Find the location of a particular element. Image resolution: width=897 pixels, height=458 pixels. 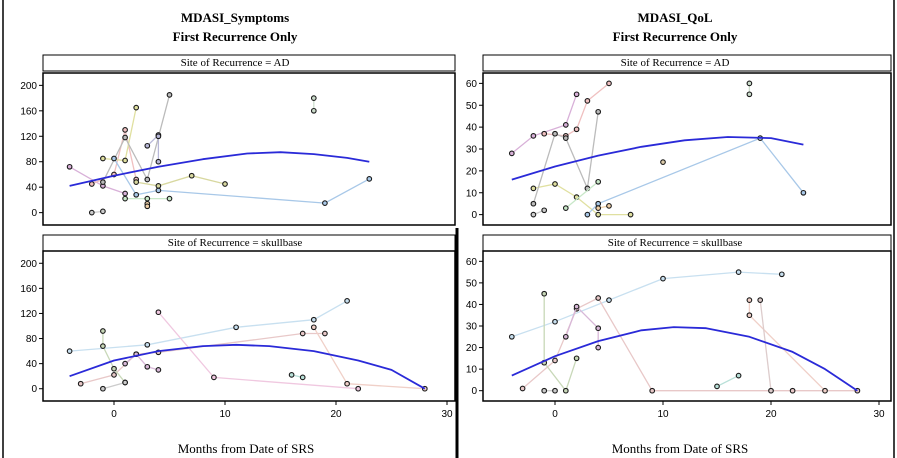

y-tick-label: 200 is located at coordinates (28, 264).